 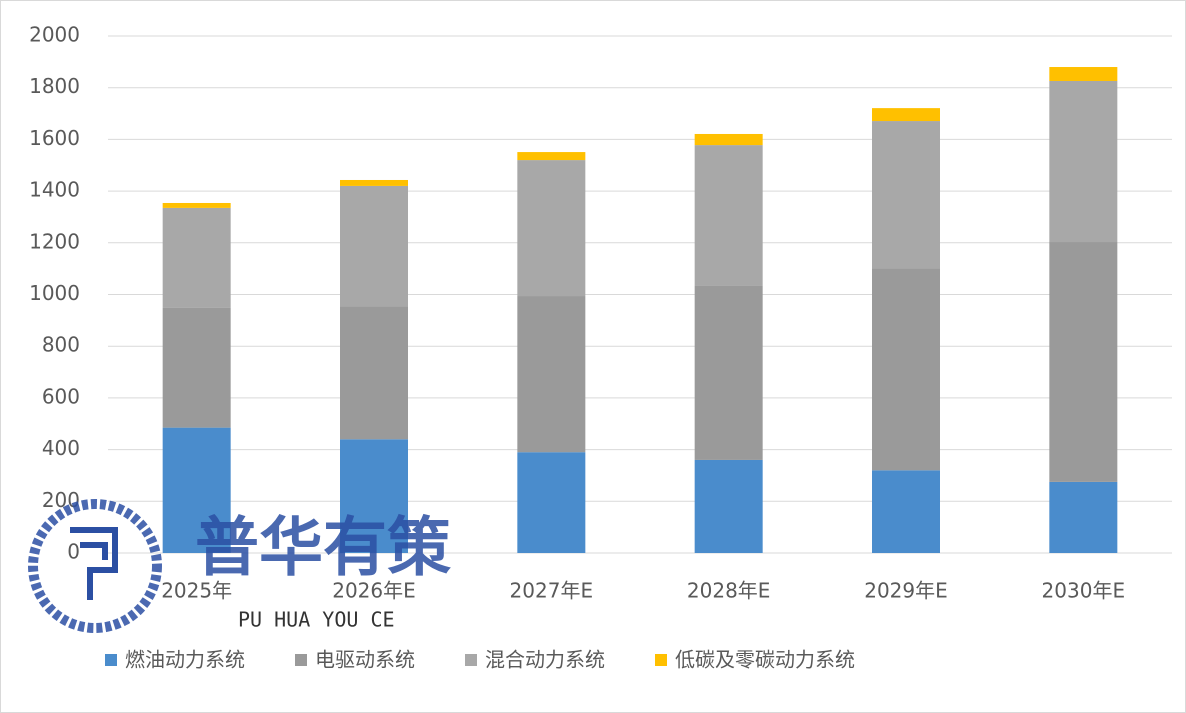 What do you see at coordinates (61, 448) in the screenshot?
I see `y-tick-label: 400` at bounding box center [61, 448].